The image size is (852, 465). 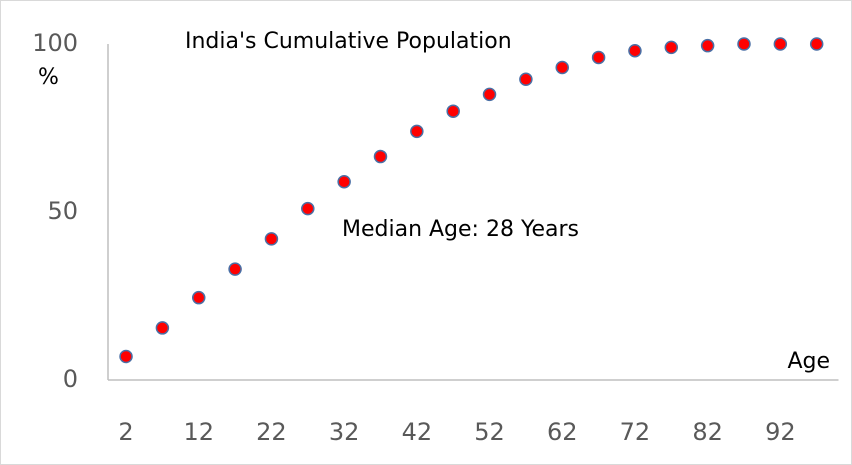 What do you see at coordinates (562, 432) in the screenshot?
I see `x-tick-label: 62` at bounding box center [562, 432].